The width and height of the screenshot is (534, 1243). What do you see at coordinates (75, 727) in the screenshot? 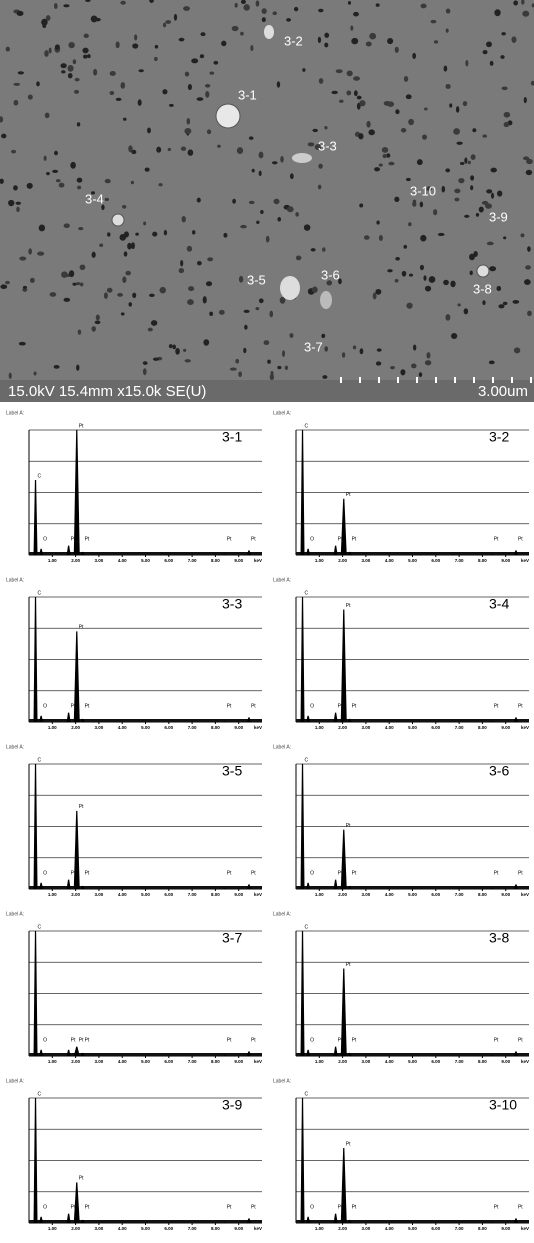
I see `x-tick-label: 2.00` at bounding box center [75, 727].